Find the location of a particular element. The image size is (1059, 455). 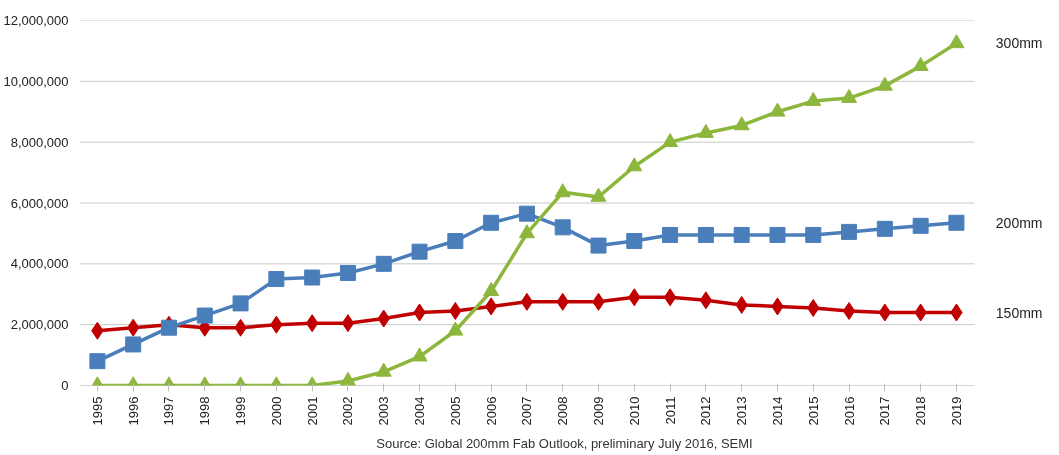

y-tick-label: 12,000,000 is located at coordinates (36, 20).